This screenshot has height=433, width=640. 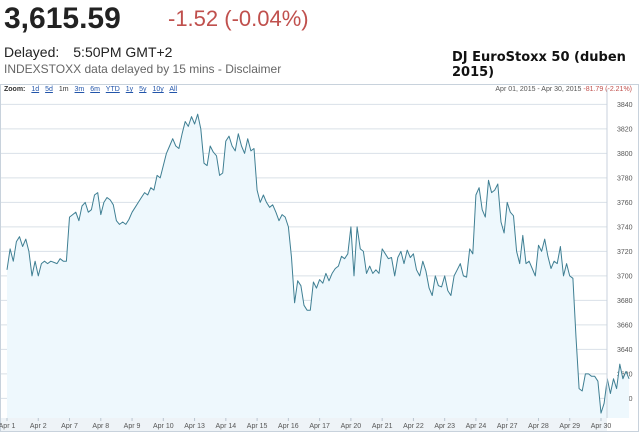 What do you see at coordinates (625, 325) in the screenshot?
I see `y-tick-label: 3660` at bounding box center [625, 325].